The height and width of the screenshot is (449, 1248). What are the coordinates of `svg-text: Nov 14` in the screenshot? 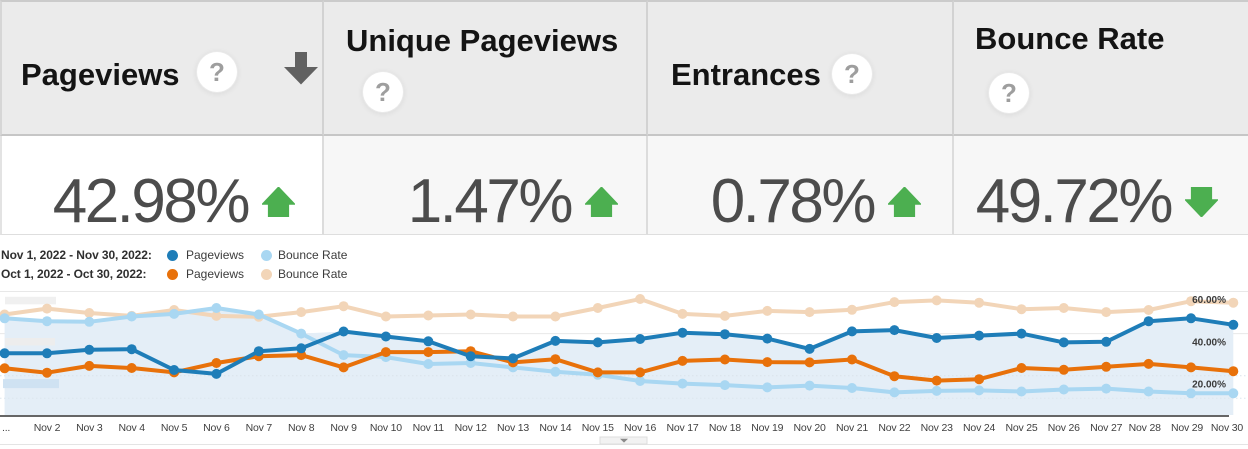 It's located at (555, 428).